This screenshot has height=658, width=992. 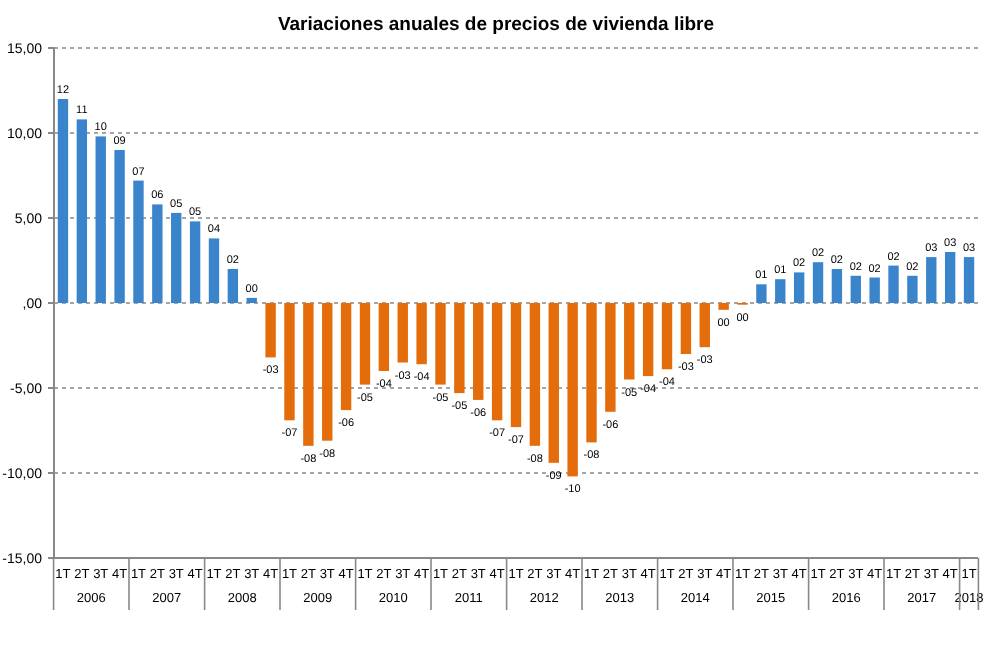 What do you see at coordinates (496, 25) in the screenshot?
I see `chart-title: Variaciones anuales de precios de vivienda libre` at bounding box center [496, 25].